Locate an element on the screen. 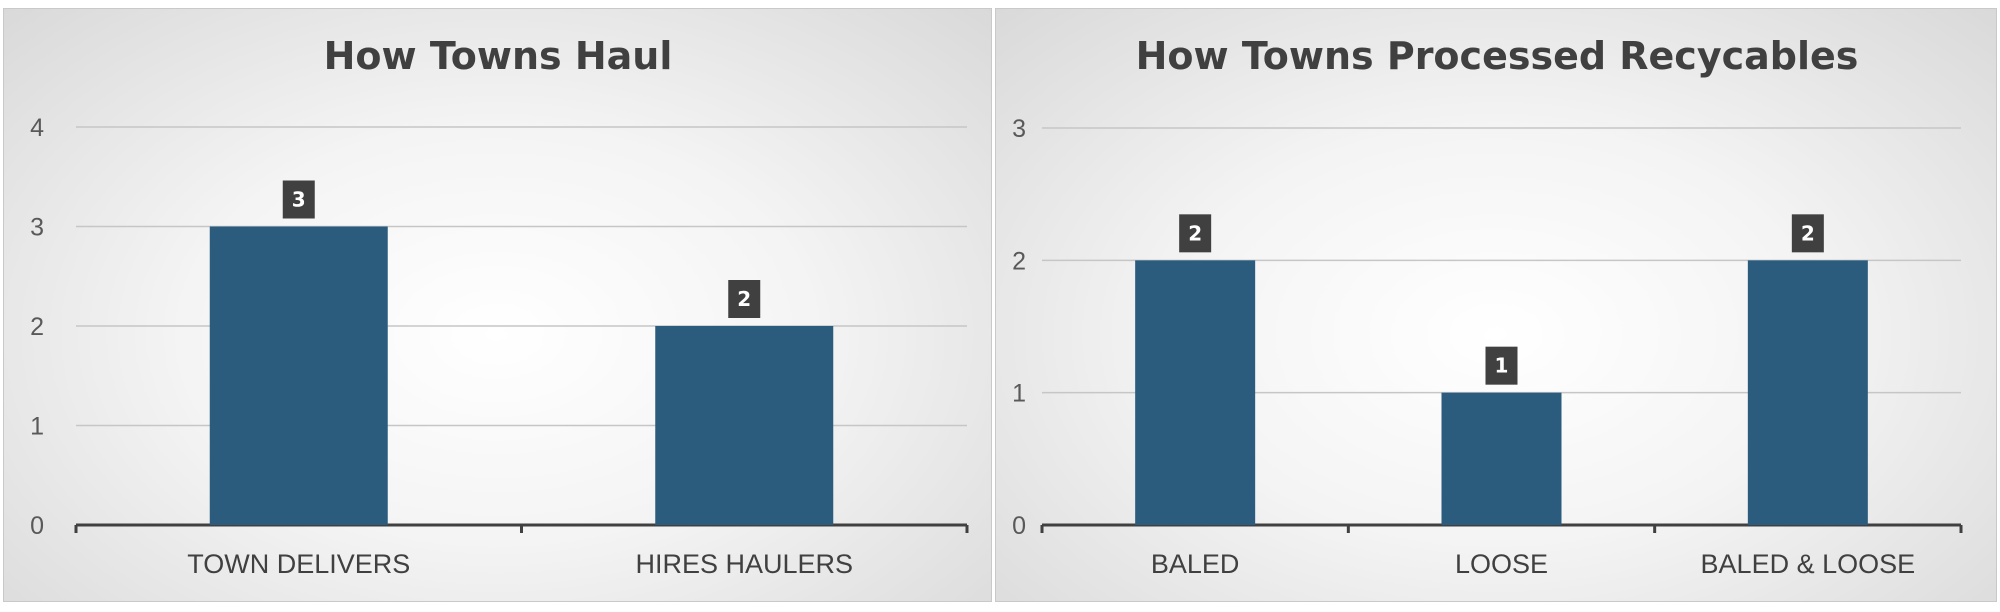  right-category-label: BALED is located at coordinates (1195, 564).